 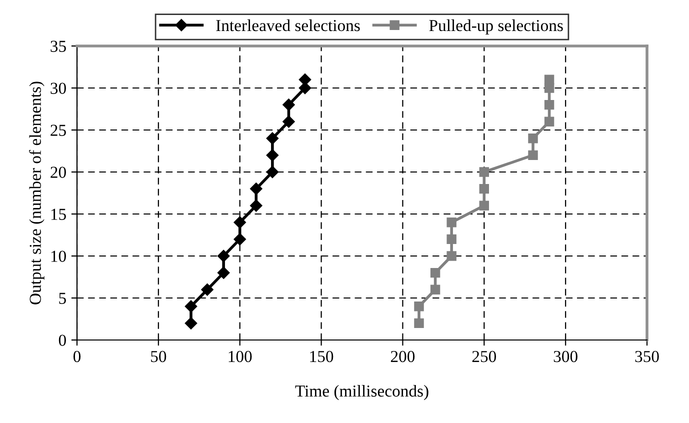 What do you see at coordinates (402, 356) in the screenshot?
I see `x-tick-label: 200` at bounding box center [402, 356].